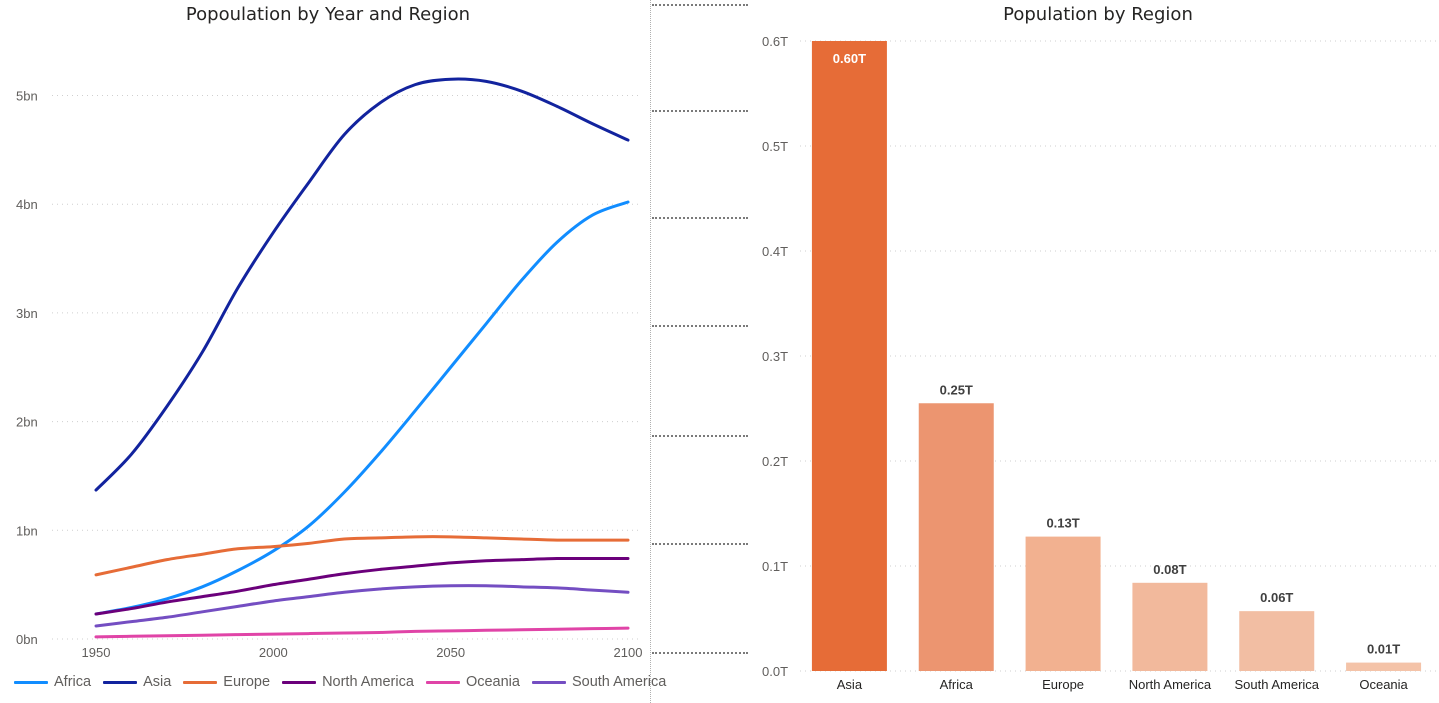 The image size is (1439, 703). Describe the element at coordinates (775, 251) in the screenshot. I see `y-tick-label: 0.4T` at that location.